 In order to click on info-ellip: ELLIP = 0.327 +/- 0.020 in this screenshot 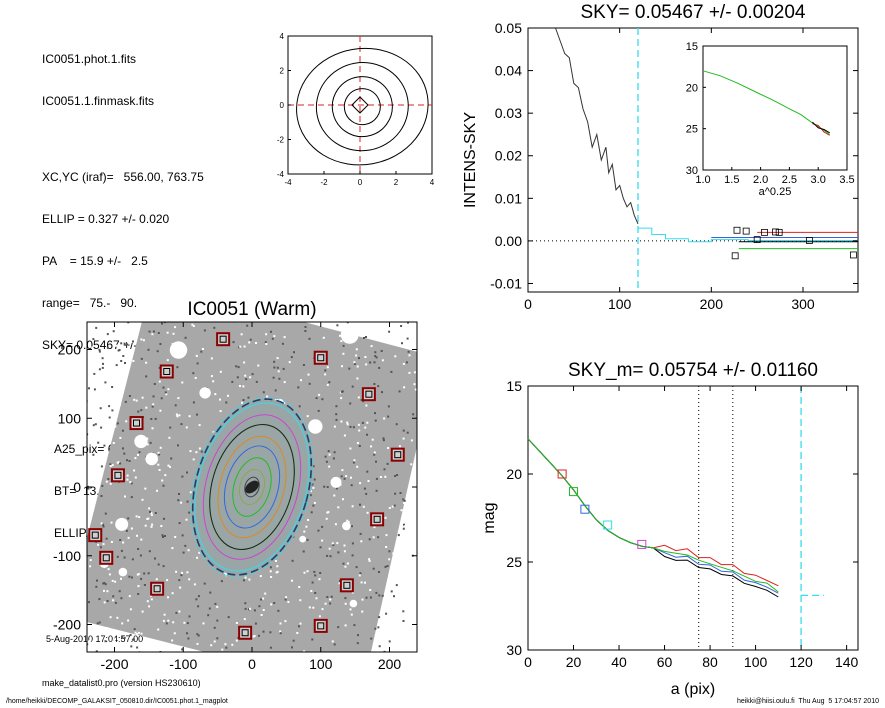, I will do `click(106, 219)`.